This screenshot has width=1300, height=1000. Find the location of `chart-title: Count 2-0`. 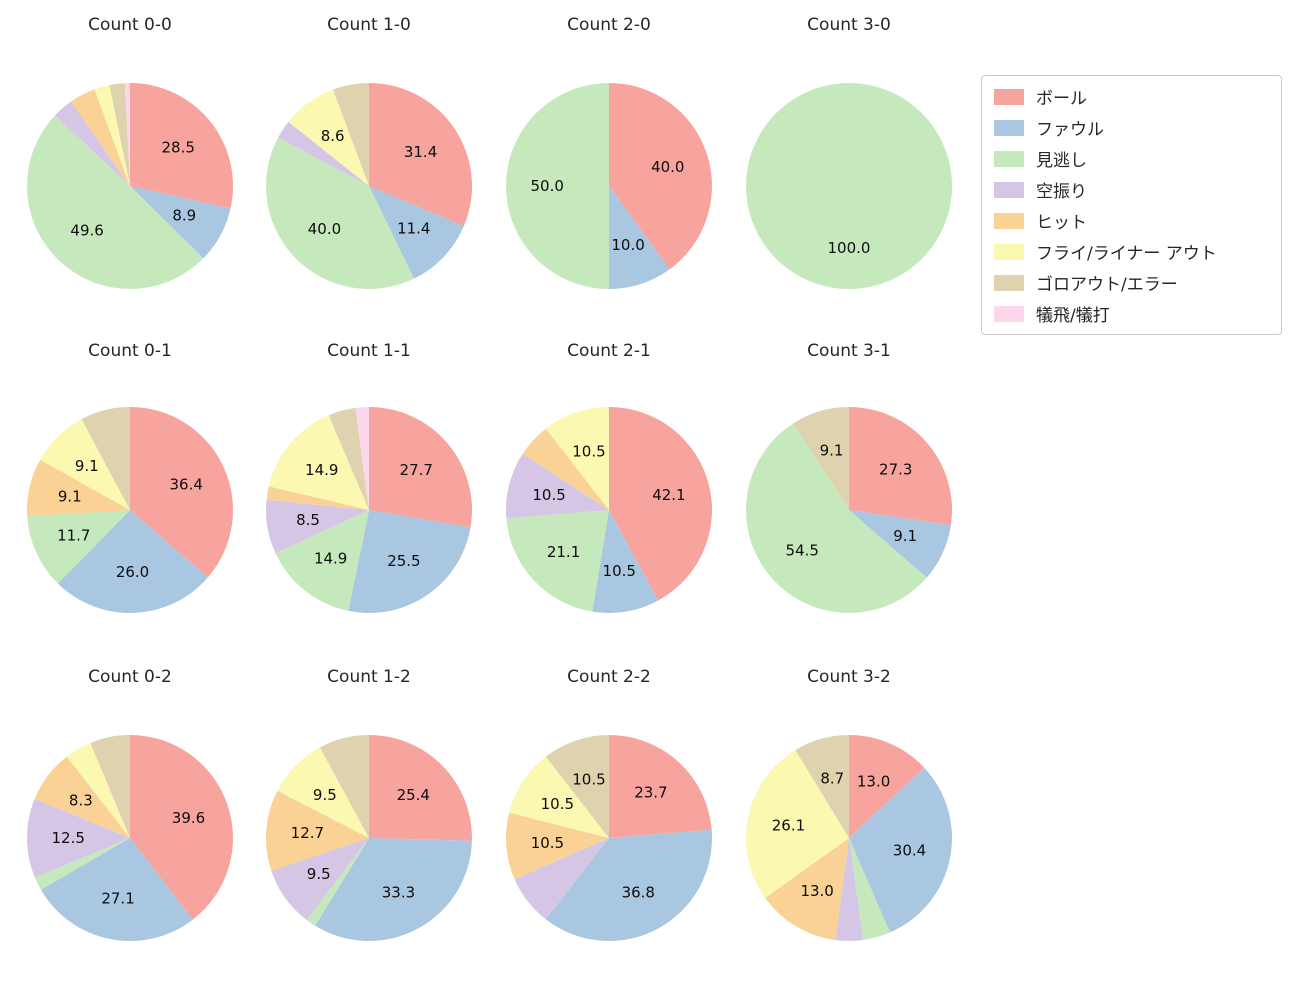

chart-title: Count 2-0 is located at coordinates (609, 25).